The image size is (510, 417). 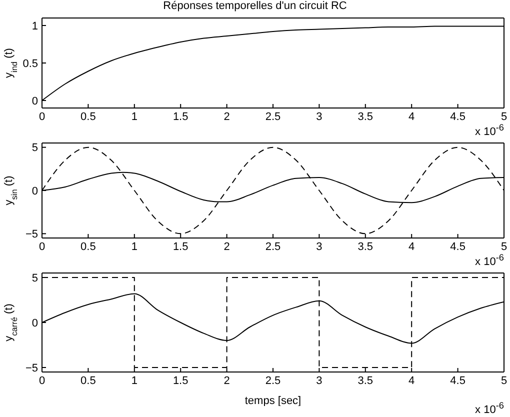 What do you see at coordinates (273, 401) in the screenshot?
I see `x-axis-title: temps [sec]` at bounding box center [273, 401].